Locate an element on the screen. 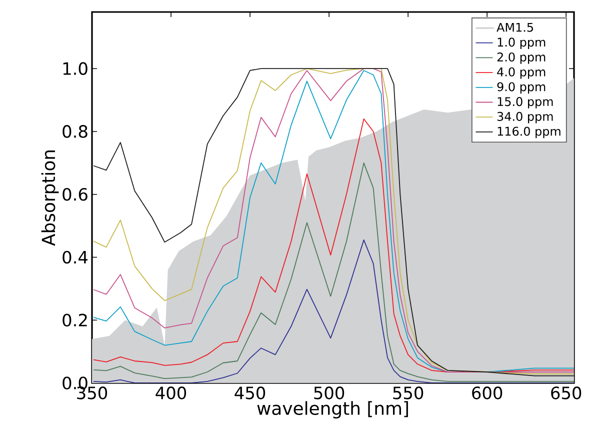  legend-label: 2.0 ppm is located at coordinates (521, 58).